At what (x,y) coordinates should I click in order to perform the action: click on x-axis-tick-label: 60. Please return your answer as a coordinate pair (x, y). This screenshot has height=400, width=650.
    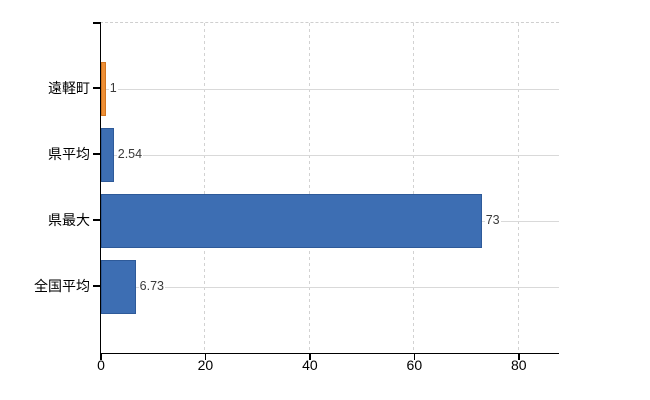
    Looking at the image, I should click on (414, 365).